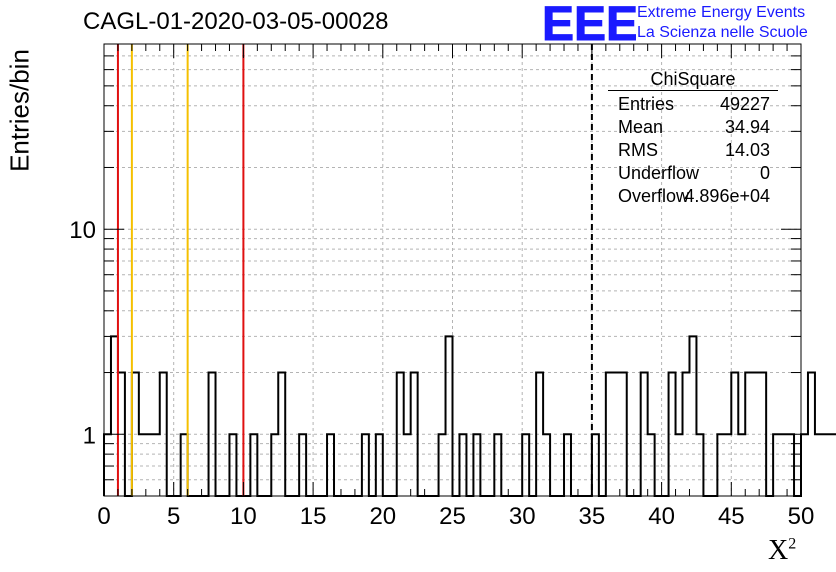 This screenshot has height=572, width=836. I want to click on x-tick-label: 30, so click(522, 516).